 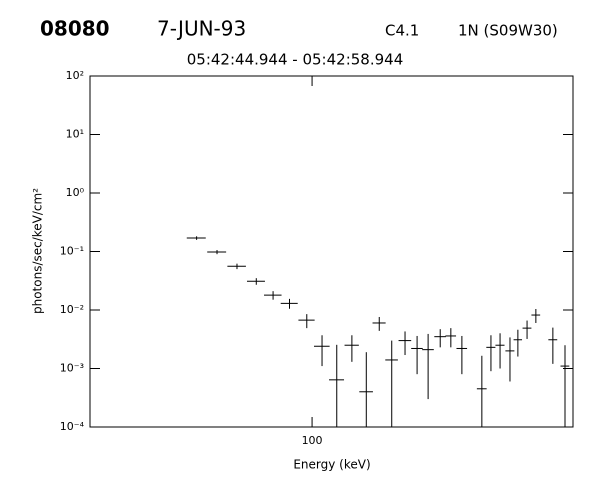 What do you see at coordinates (75, 75) in the screenshot?
I see `y-tick-label: 10²` at bounding box center [75, 75].